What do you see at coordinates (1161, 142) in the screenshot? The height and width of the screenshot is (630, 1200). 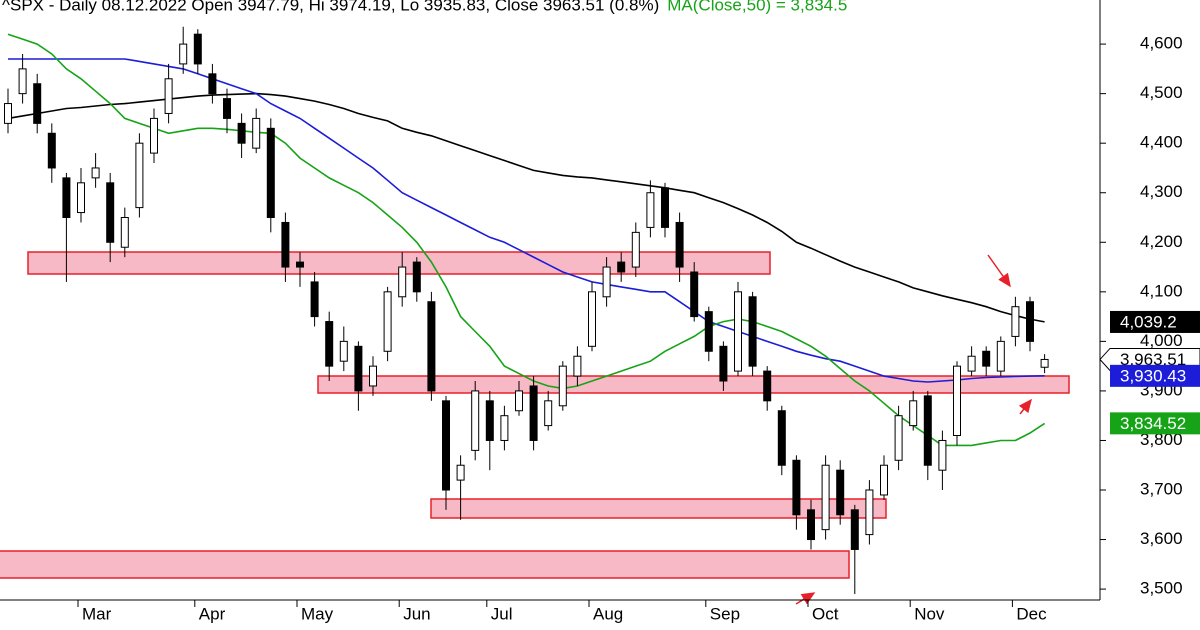 I see `y-tick-label: 4,400` at bounding box center [1161, 142].